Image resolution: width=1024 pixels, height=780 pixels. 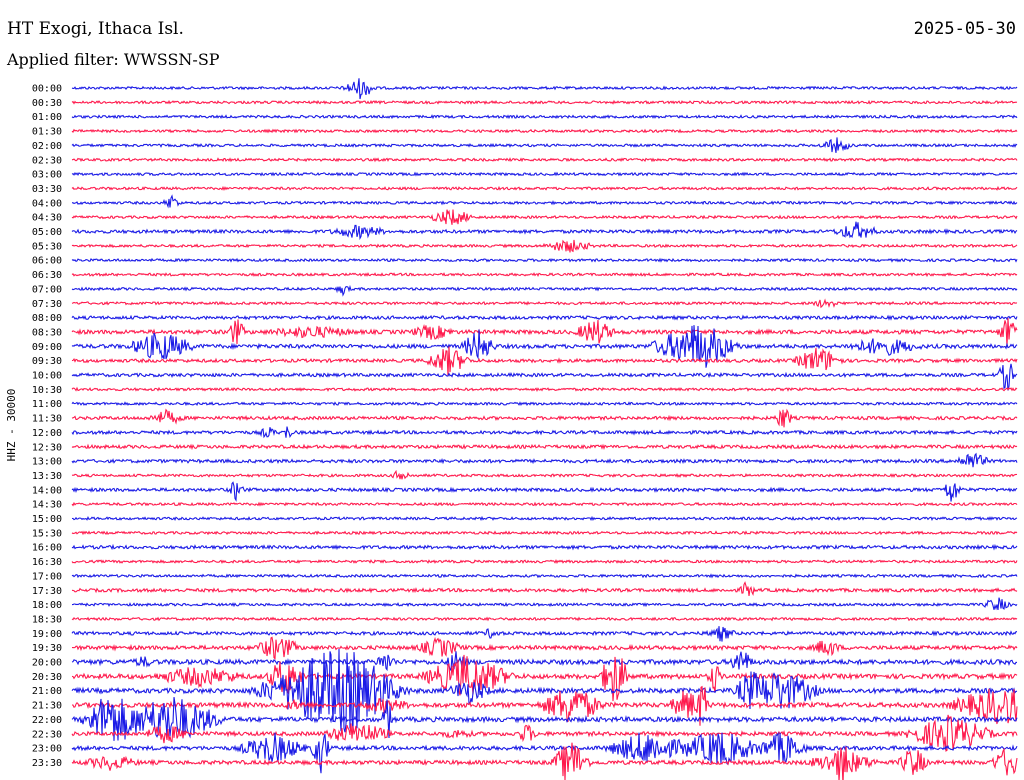 What do you see at coordinates (95, 29) in the screenshot?
I see `station-title: HT Exogi, Ithaca Isl.` at bounding box center [95, 29].